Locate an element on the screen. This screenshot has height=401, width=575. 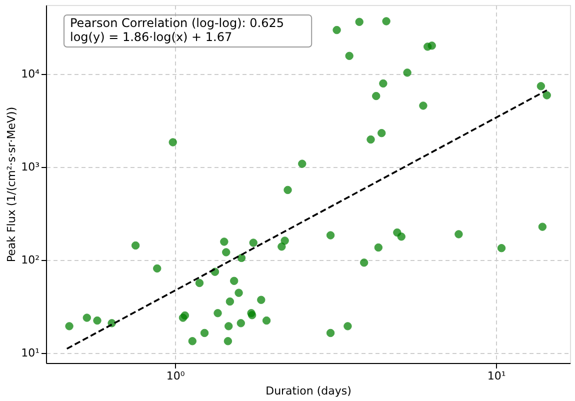
annotation: log(y) = 1.86·log(x) + 1.67 is located at coordinates (151, 37).